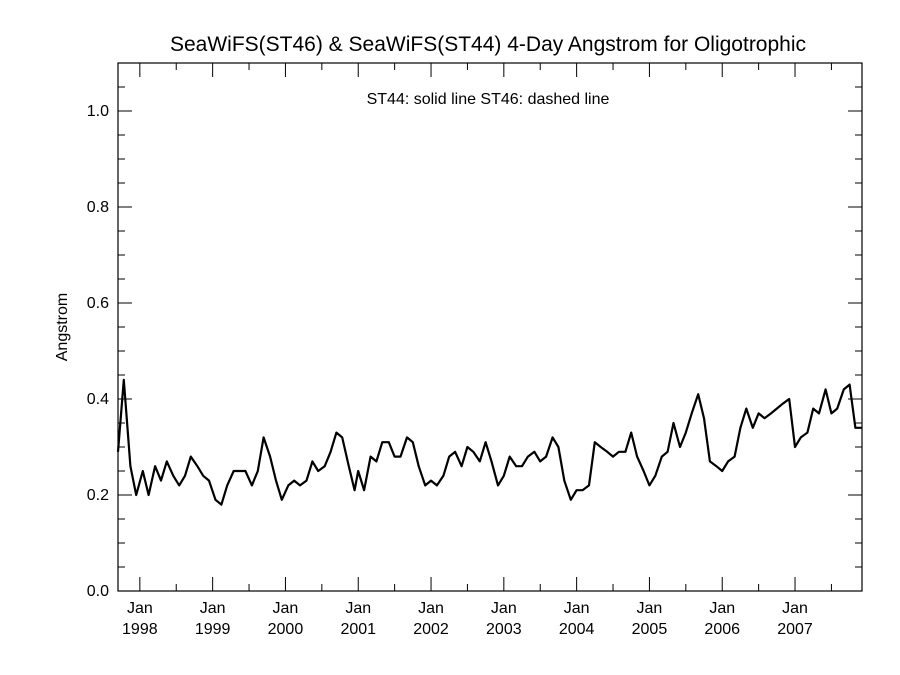 This screenshot has width=900, height=675. What do you see at coordinates (722, 629) in the screenshot?
I see `x-tick-year-label: 2006` at bounding box center [722, 629].